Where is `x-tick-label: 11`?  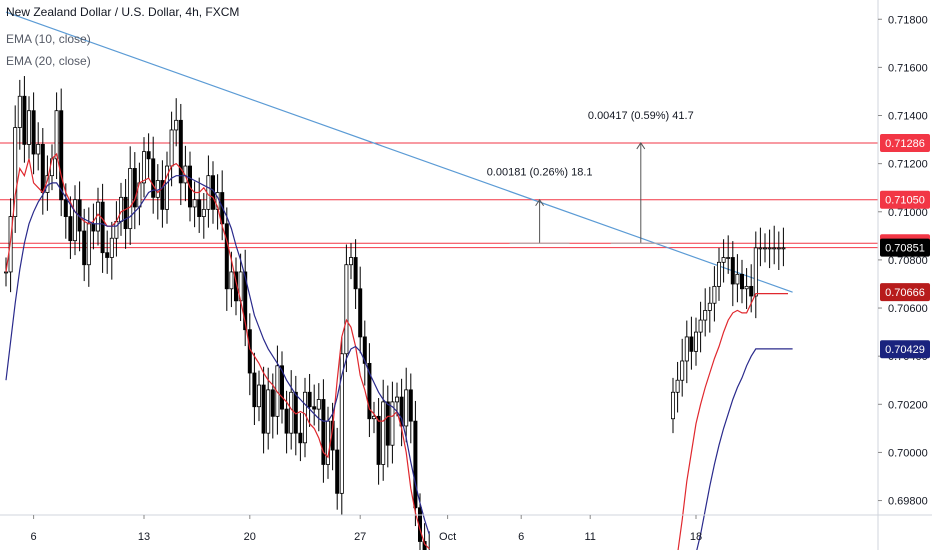
x-tick-label: 11 is located at coordinates (589, 537).